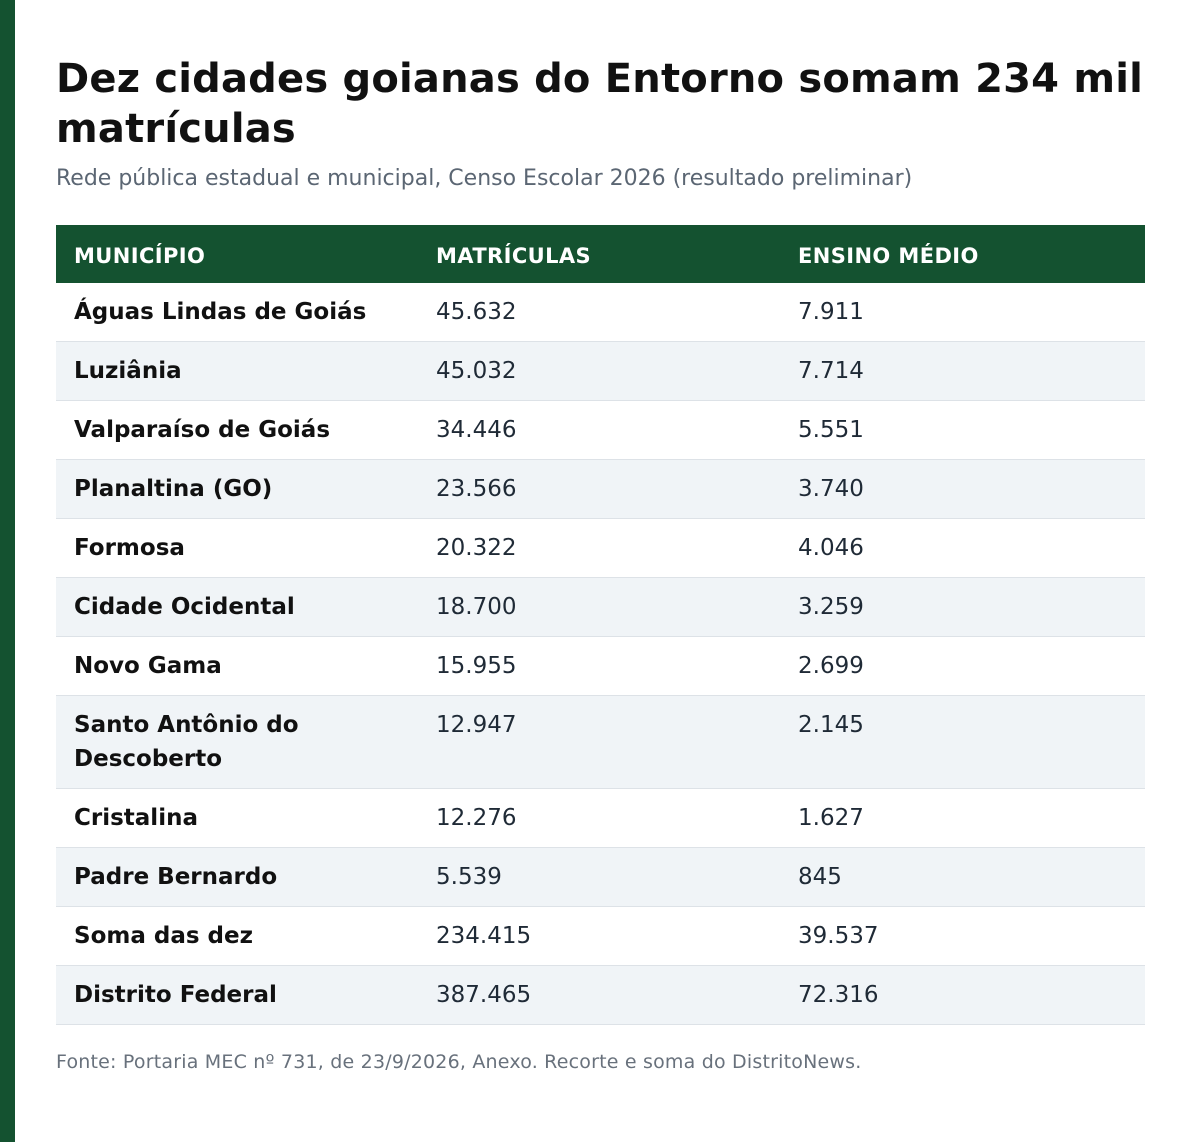  Describe the element at coordinates (962, 742) in the screenshot. I see `cell-ensino-medio: 2.145` at that location.